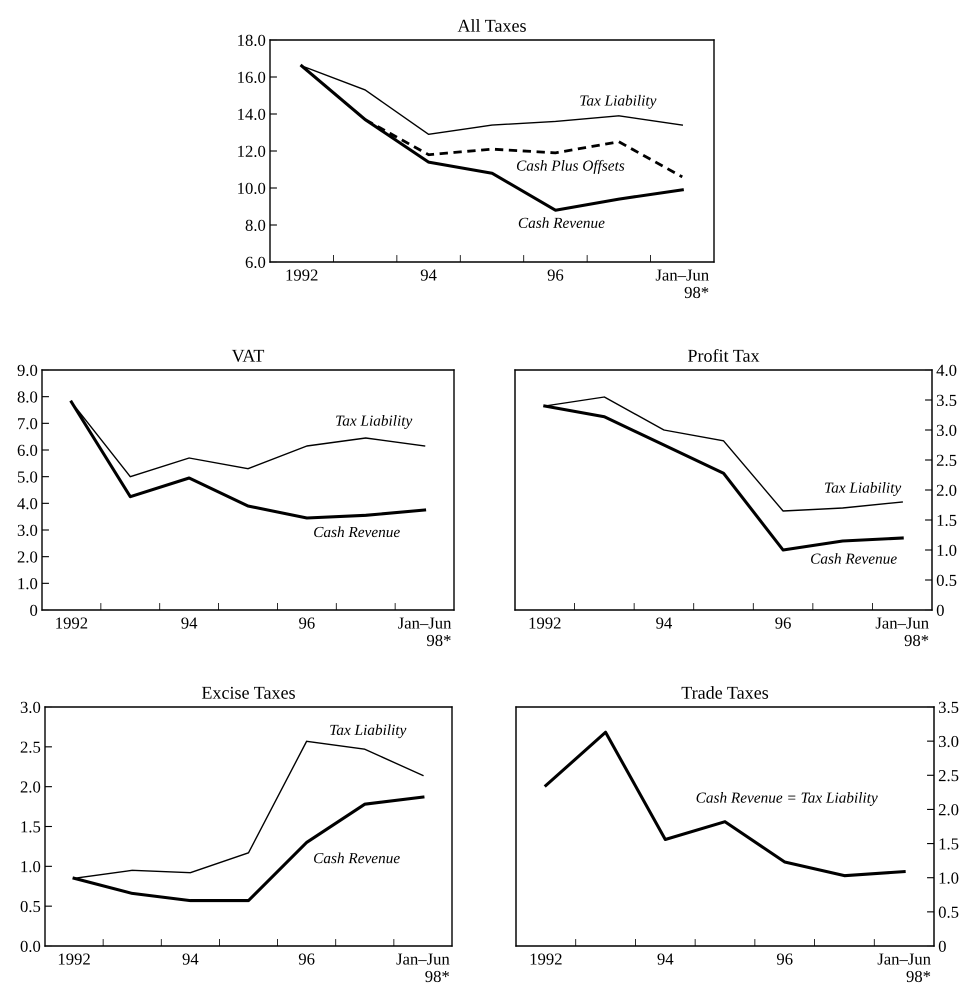  I want to click on y-tick-label: 4.0, so click(27, 504).